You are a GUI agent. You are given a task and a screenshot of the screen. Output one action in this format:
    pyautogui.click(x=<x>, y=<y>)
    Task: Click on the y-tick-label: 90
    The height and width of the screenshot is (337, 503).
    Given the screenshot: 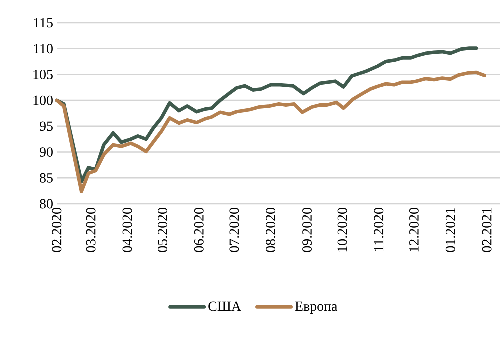 What is the action you would take?
    pyautogui.click(x=46, y=152)
    